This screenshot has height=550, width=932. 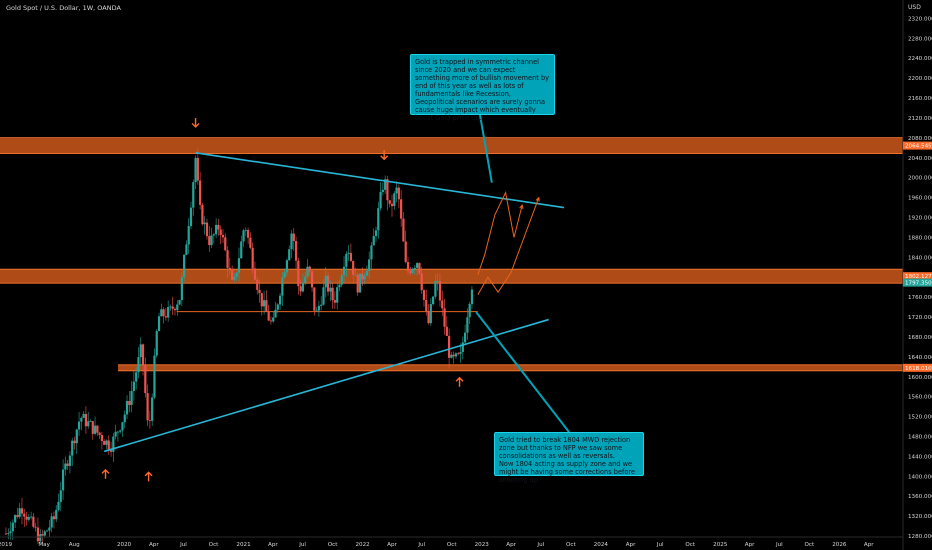 I want to click on current-price-label: 1797.350, so click(x=918, y=284).